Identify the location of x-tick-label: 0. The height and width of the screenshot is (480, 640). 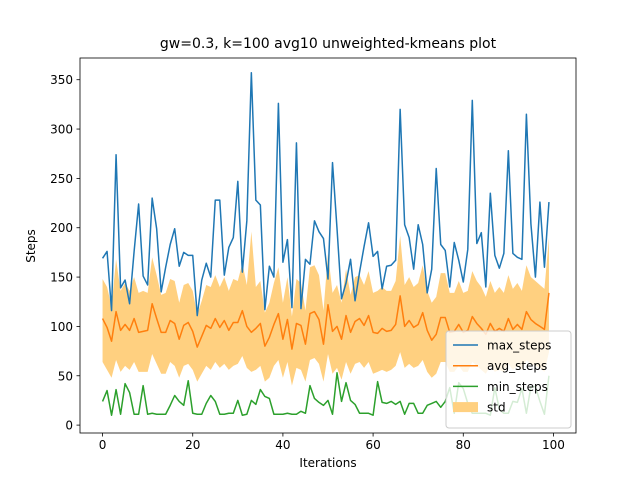
(103, 445).